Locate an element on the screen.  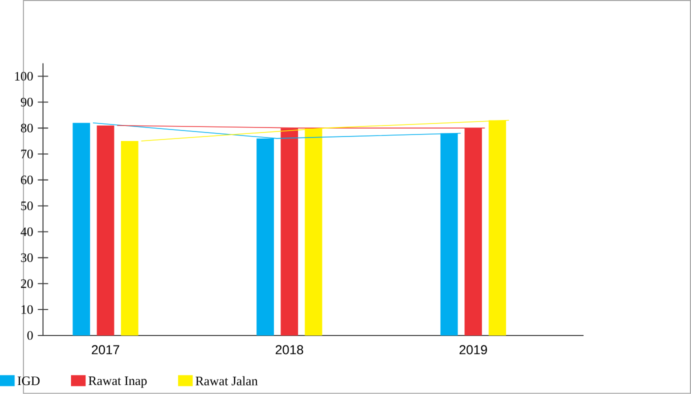
x-tick-label: 2018 is located at coordinates (290, 349).